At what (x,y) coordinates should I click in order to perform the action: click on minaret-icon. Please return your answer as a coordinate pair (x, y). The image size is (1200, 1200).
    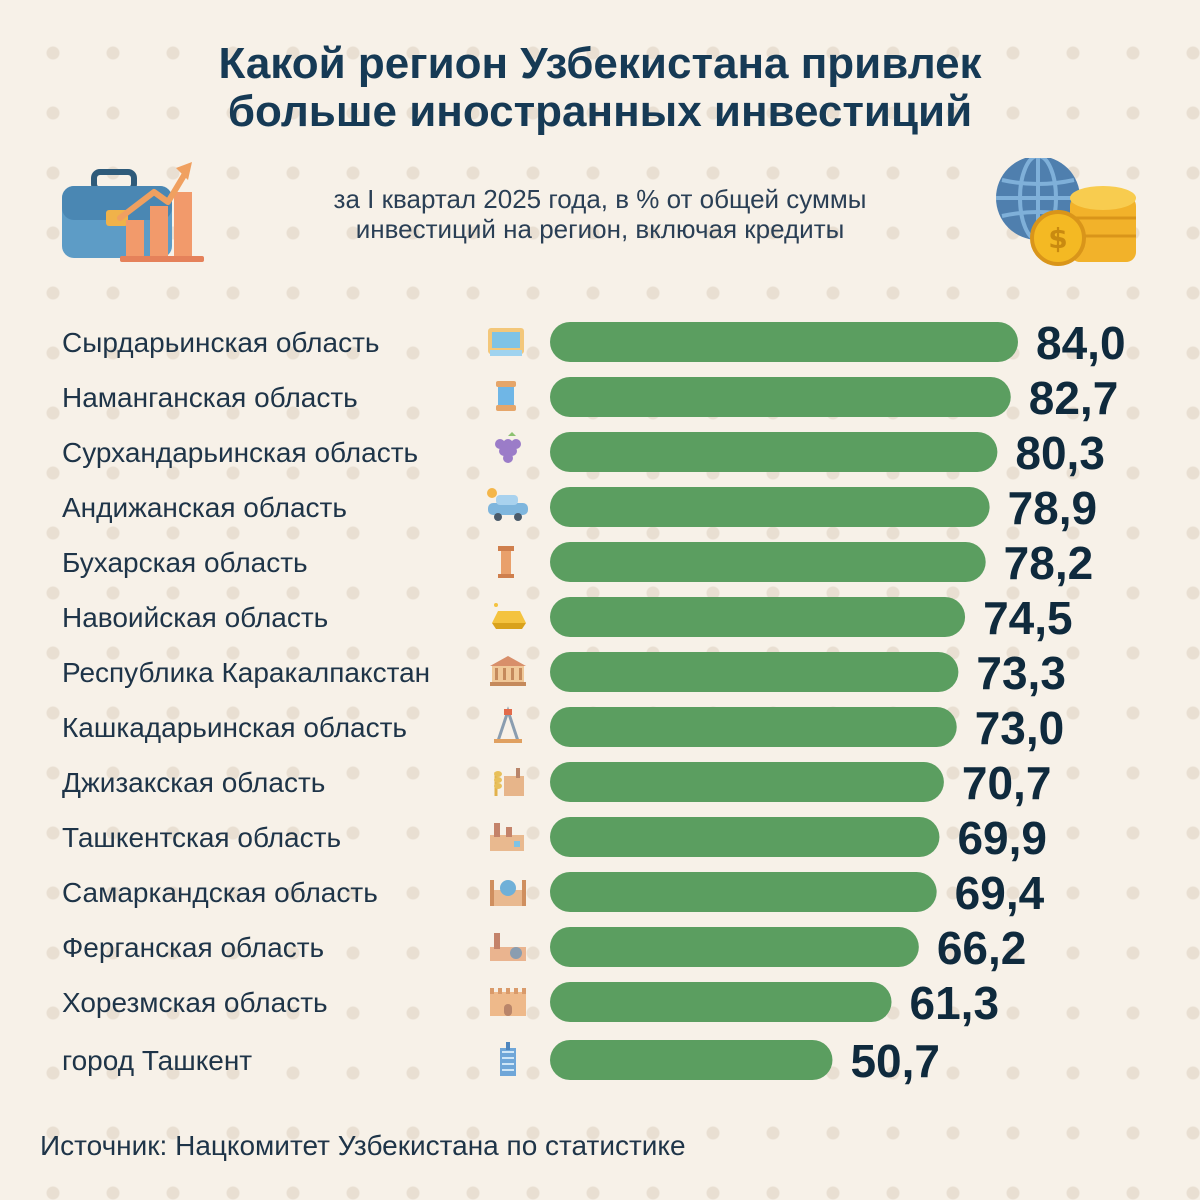
    Looking at the image, I should click on (506, 562).